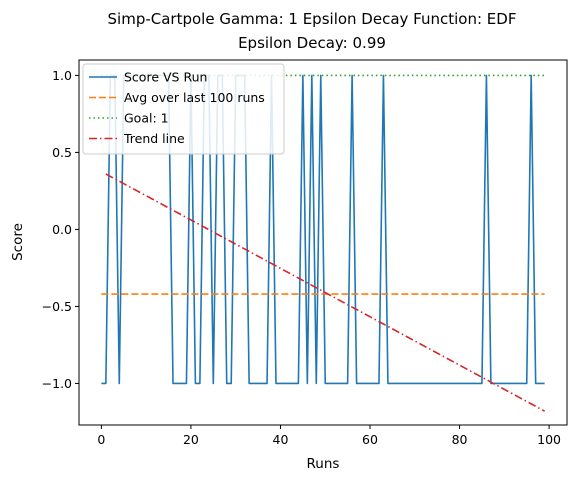  I want to click on y-tick-label: −0.5, so click(57, 306).